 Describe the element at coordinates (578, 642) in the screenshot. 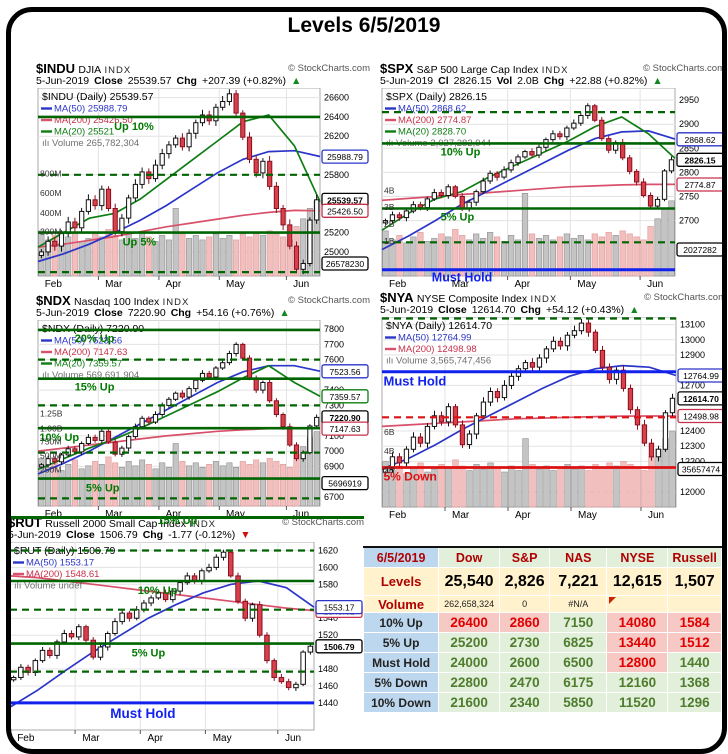

I see `table-cell: 6825` at that location.